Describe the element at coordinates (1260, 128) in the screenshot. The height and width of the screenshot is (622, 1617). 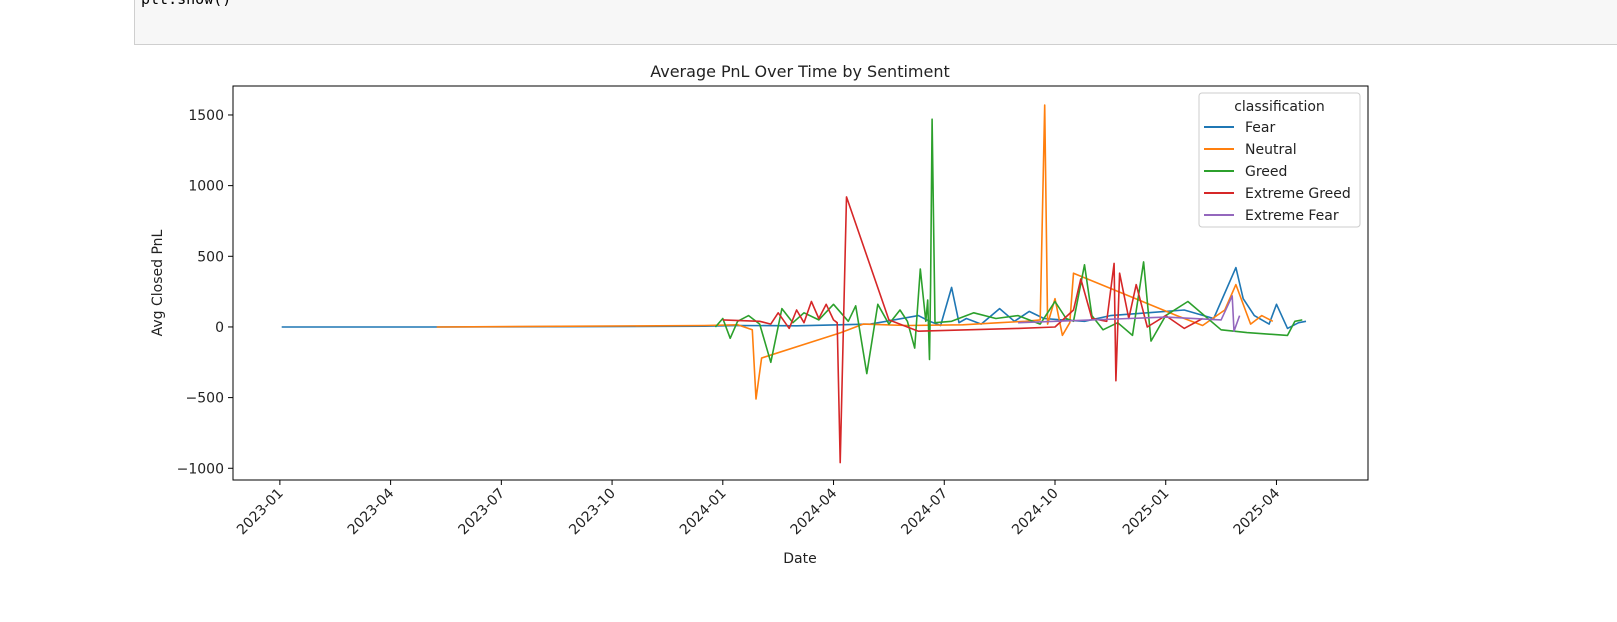
I see `legend-label: Fear` at that location.